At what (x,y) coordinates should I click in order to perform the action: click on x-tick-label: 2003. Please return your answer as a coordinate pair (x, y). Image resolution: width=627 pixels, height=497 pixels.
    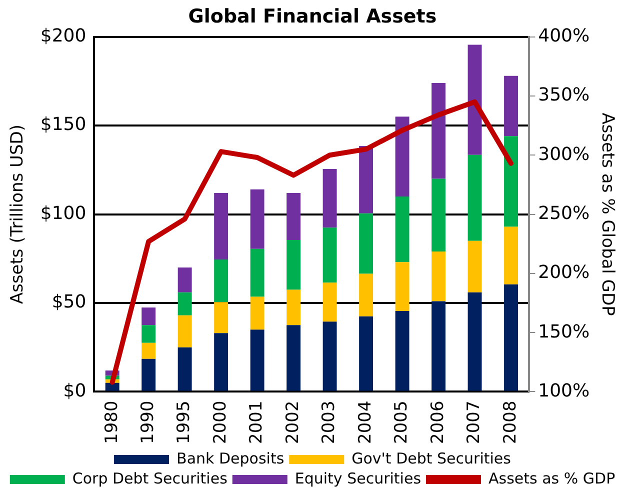
    Looking at the image, I should click on (329, 422).